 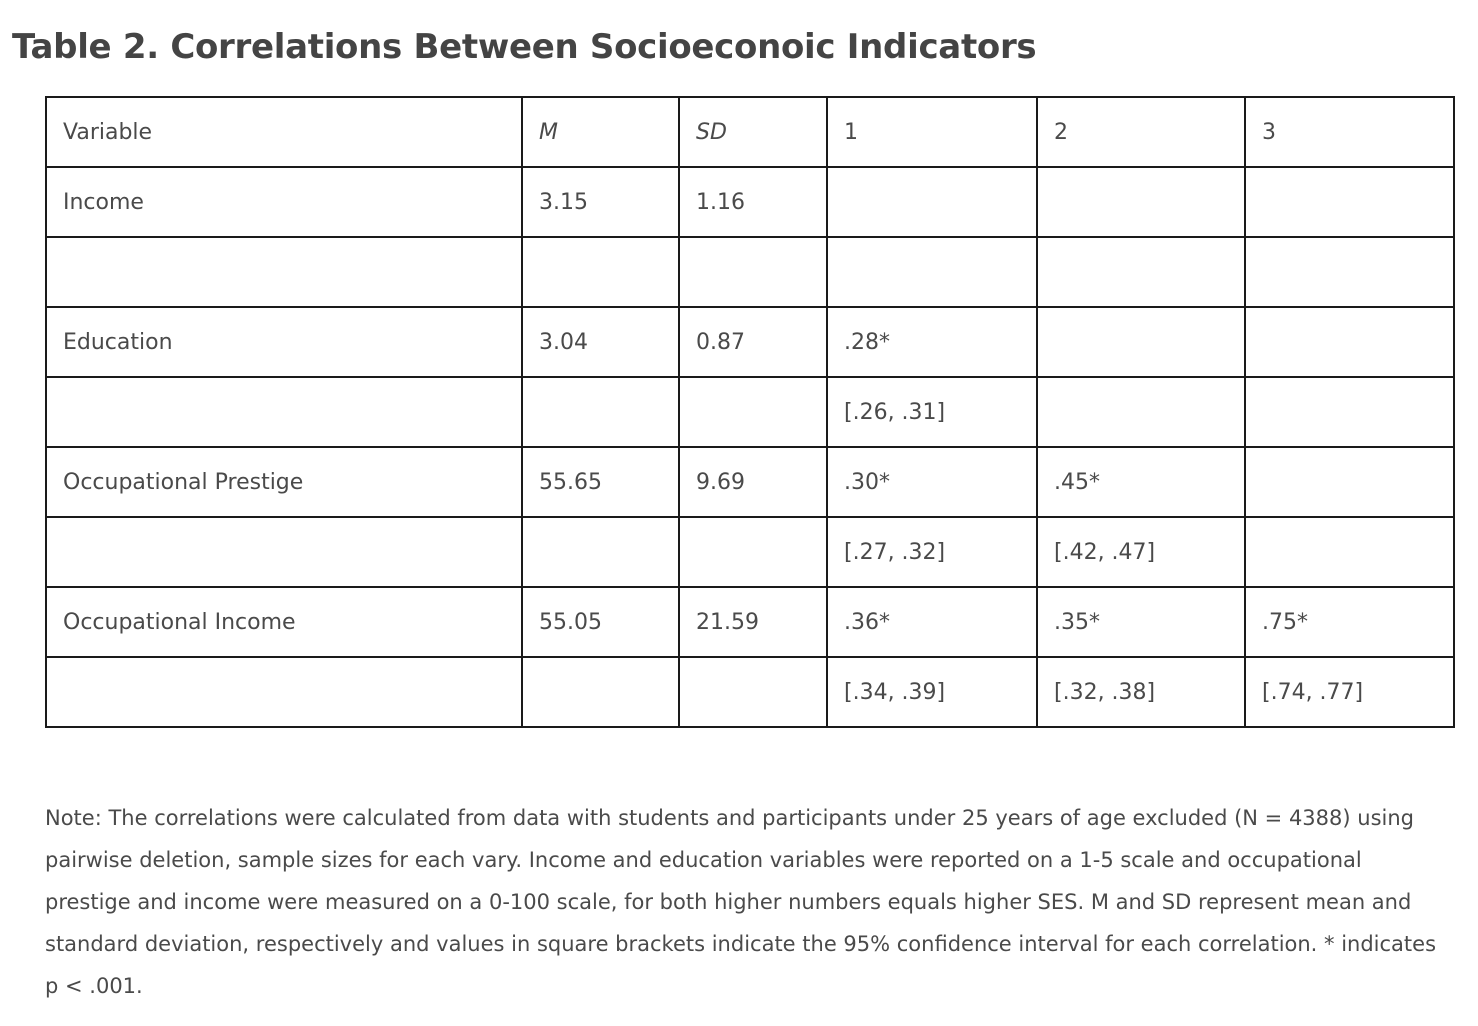 I want to click on table-cell: Education, so click(x=284, y=342).